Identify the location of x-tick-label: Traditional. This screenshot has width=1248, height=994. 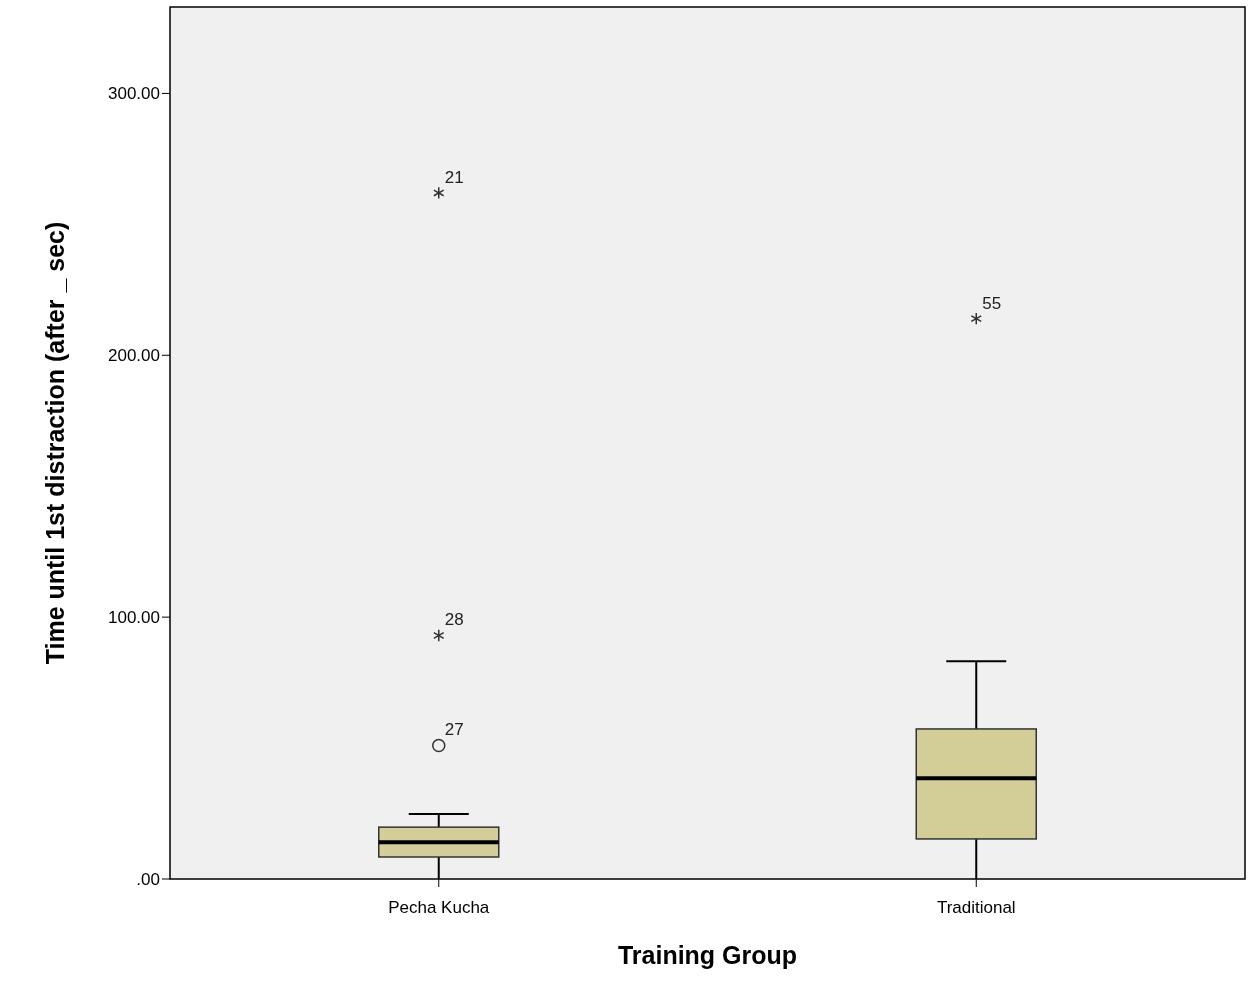
(976, 907).